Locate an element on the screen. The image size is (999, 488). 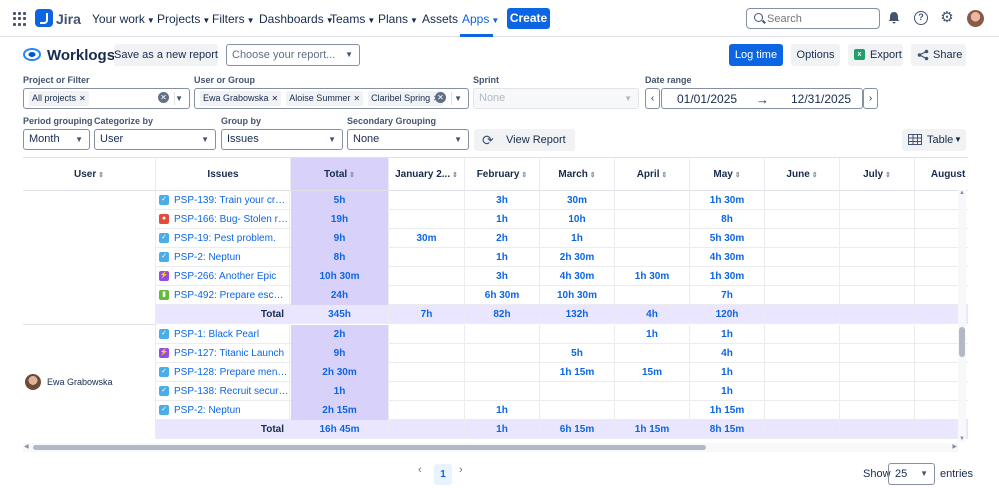
view-report-button: ⟳ View Report is located at coordinates (524, 140).